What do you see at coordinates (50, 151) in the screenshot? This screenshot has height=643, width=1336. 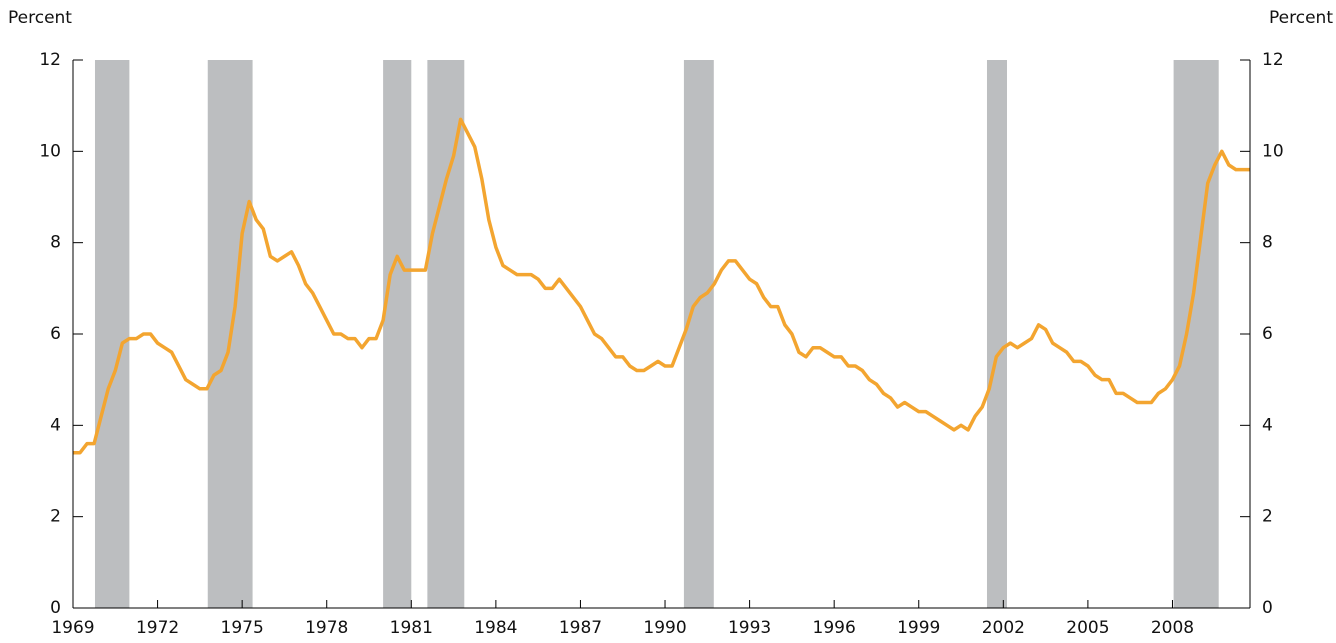 I see `y-tick-label: 10` at bounding box center [50, 151].